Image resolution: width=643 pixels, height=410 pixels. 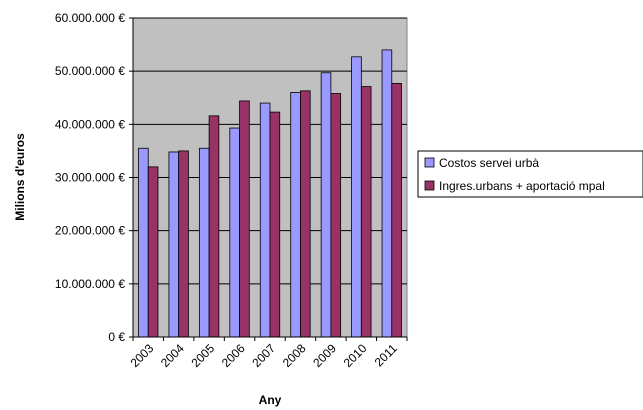 I want to click on x-axis: 2003 2004 2005 2006 2007 2008 2009 2010 2011, so click(x=268, y=353).